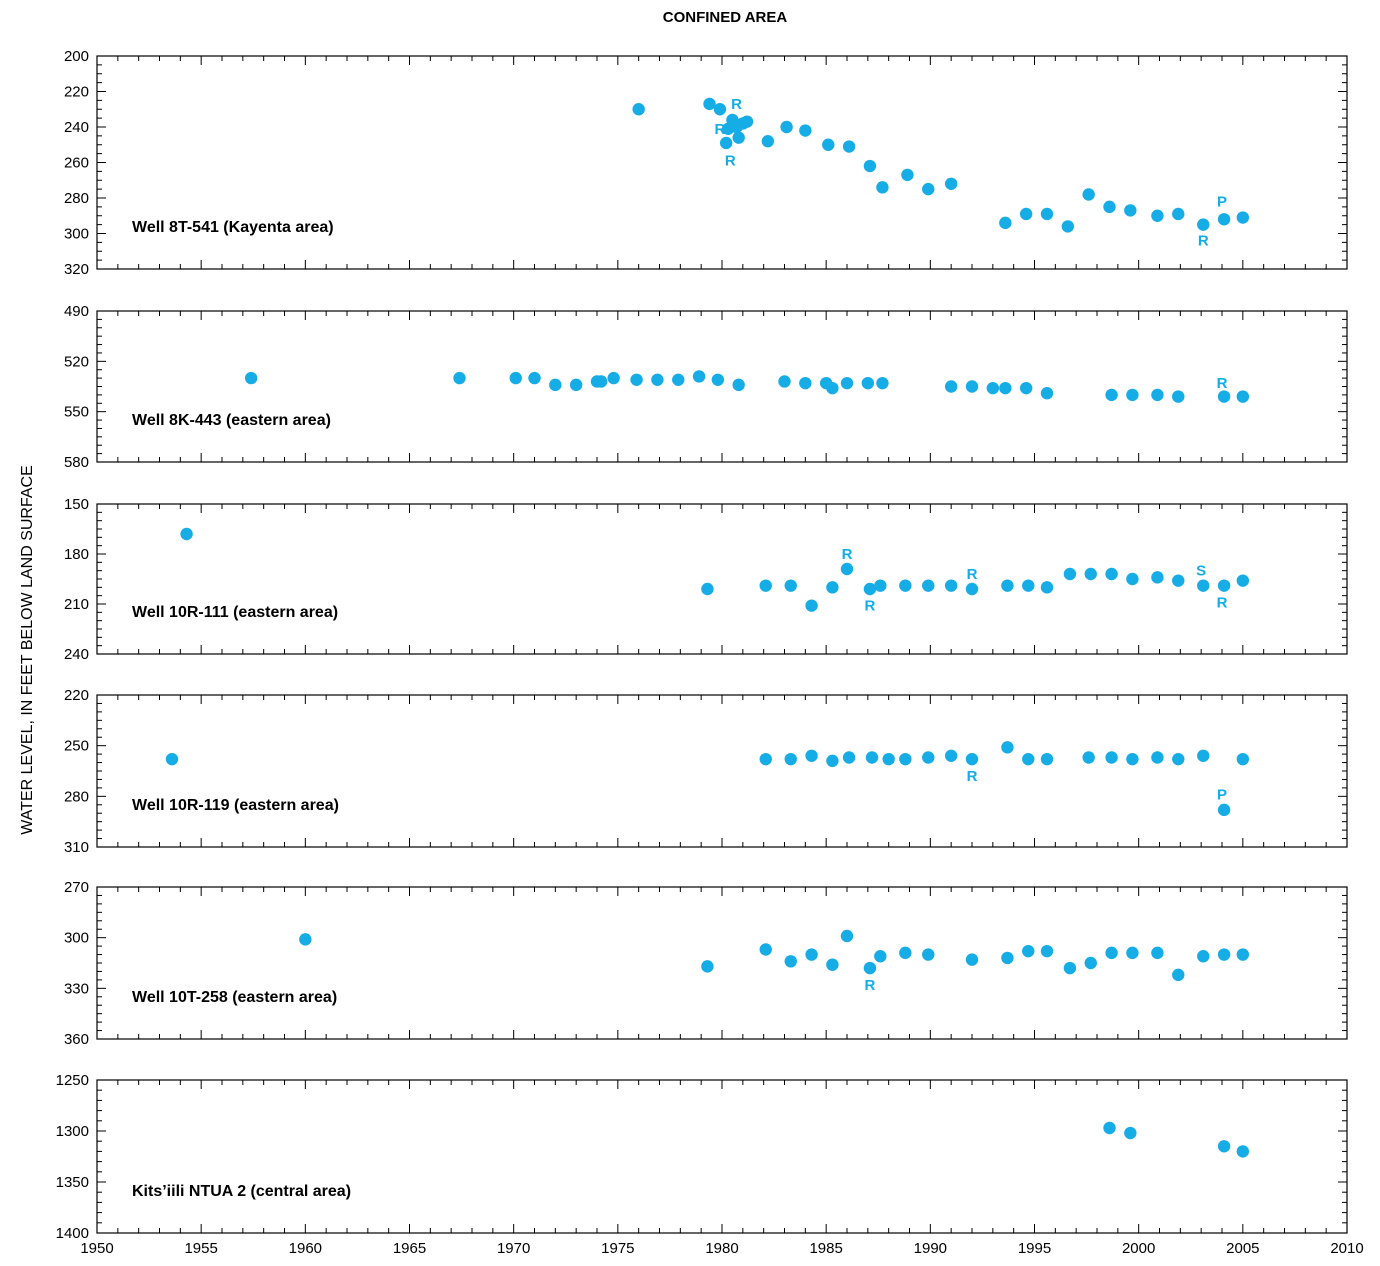 The width and height of the screenshot is (1380, 1266). Describe the element at coordinates (235, 612) in the screenshot. I see `panel-label: Well 10R-111 (eastern area)` at that location.